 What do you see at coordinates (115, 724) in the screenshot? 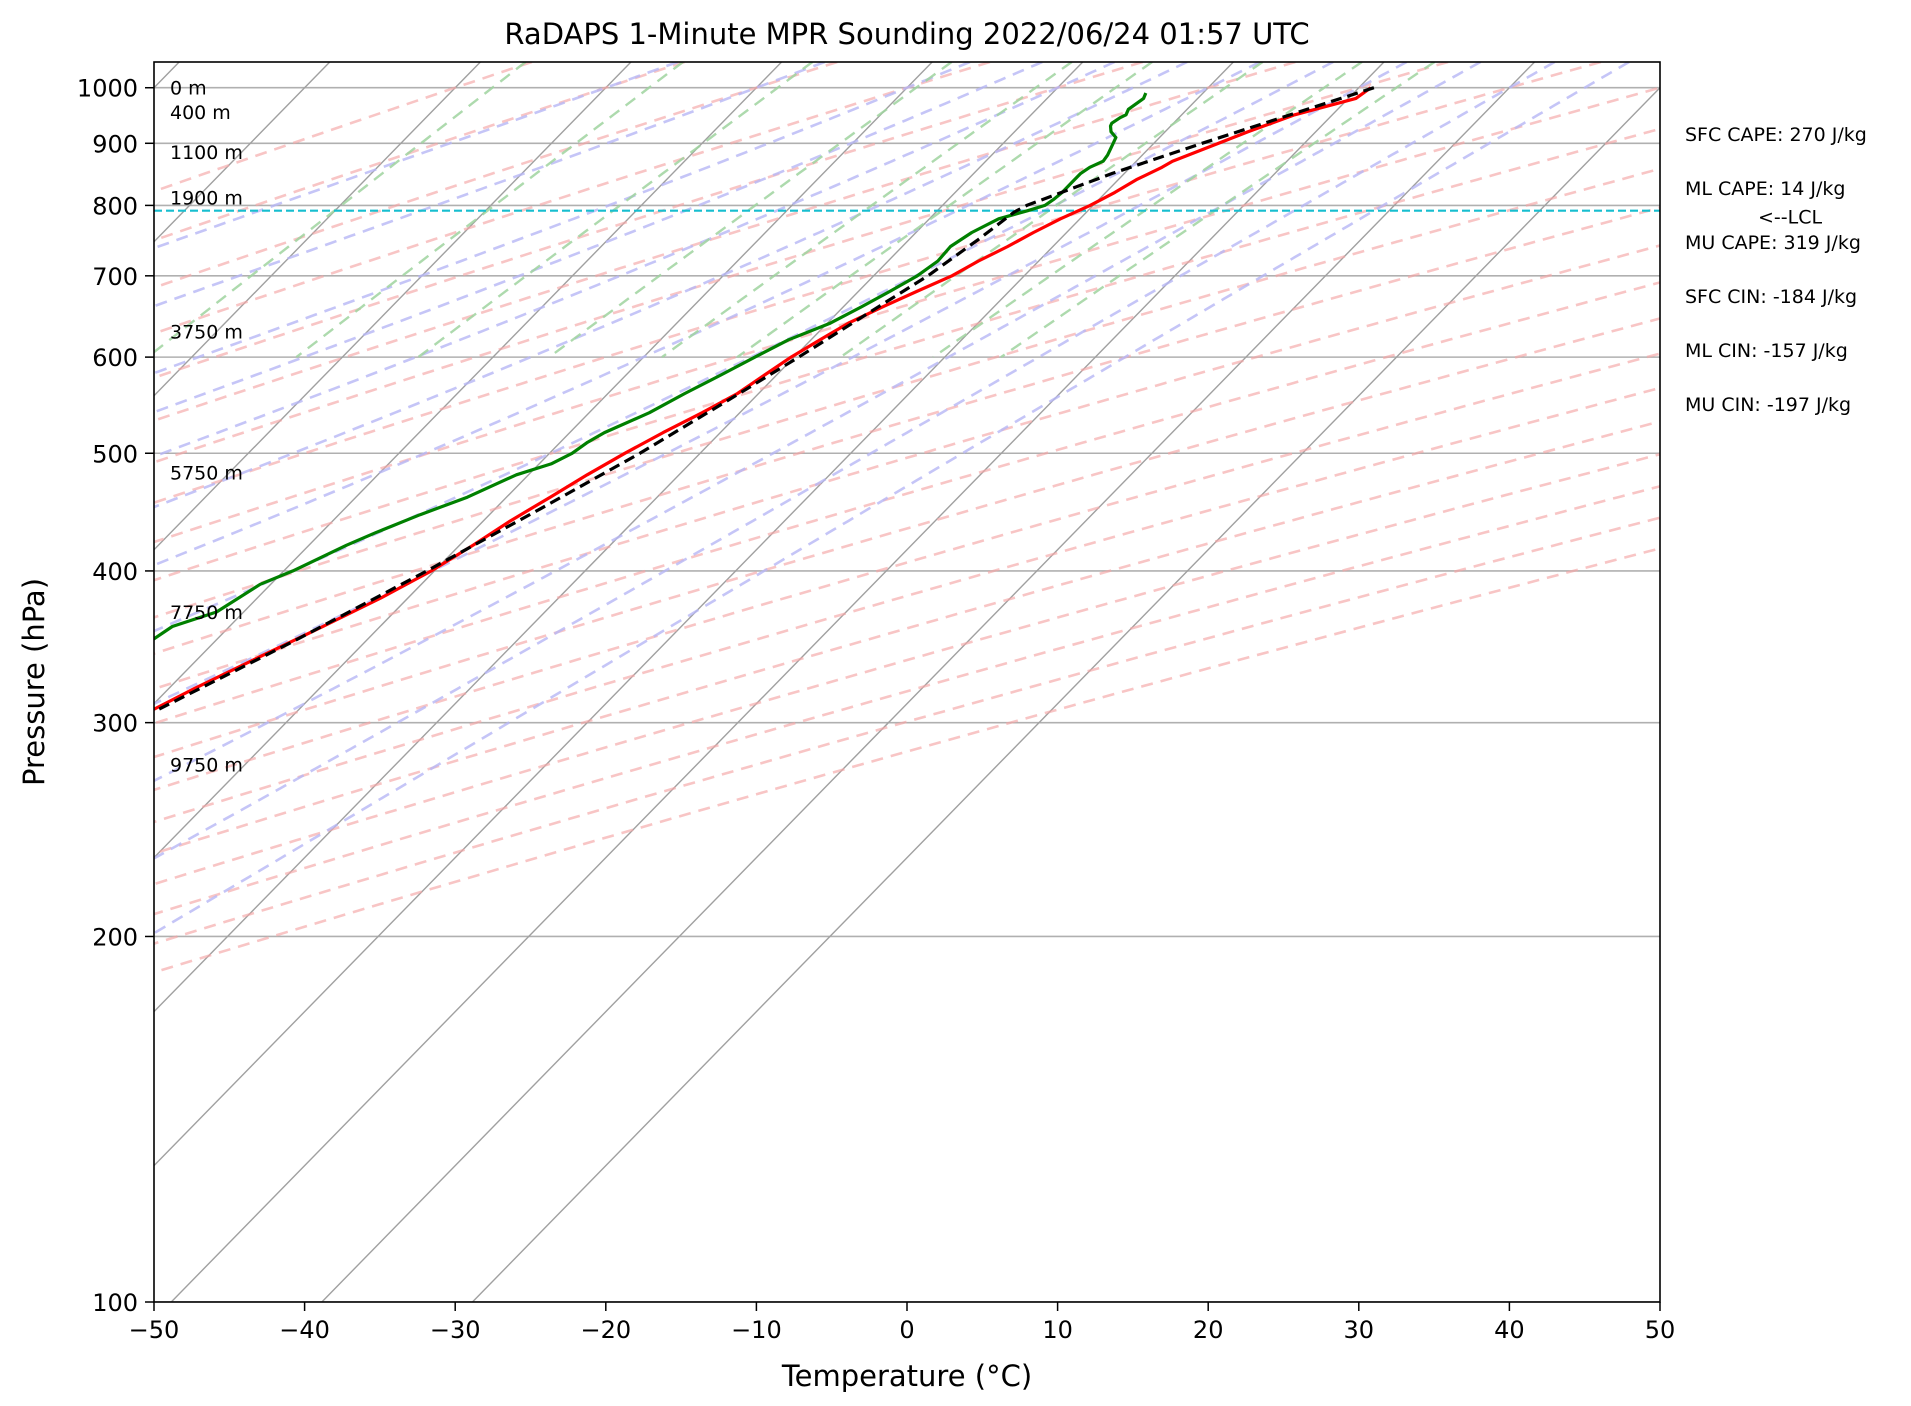
I see `y-tick-label: 300` at bounding box center [115, 724].